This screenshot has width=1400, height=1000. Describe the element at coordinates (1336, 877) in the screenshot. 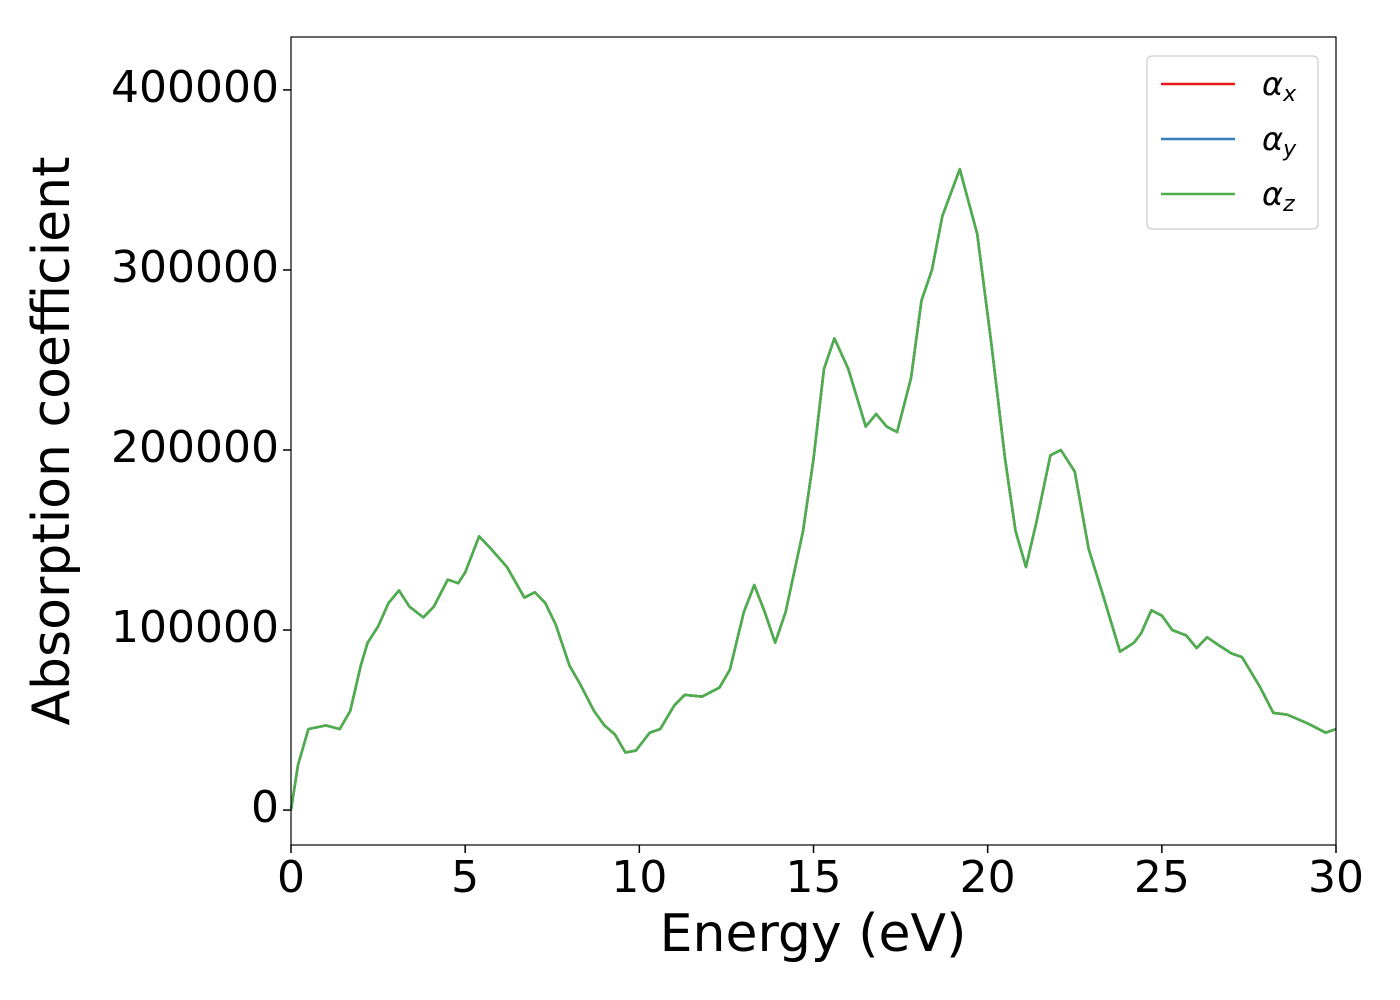

I see `x-tick-label: 30` at that location.